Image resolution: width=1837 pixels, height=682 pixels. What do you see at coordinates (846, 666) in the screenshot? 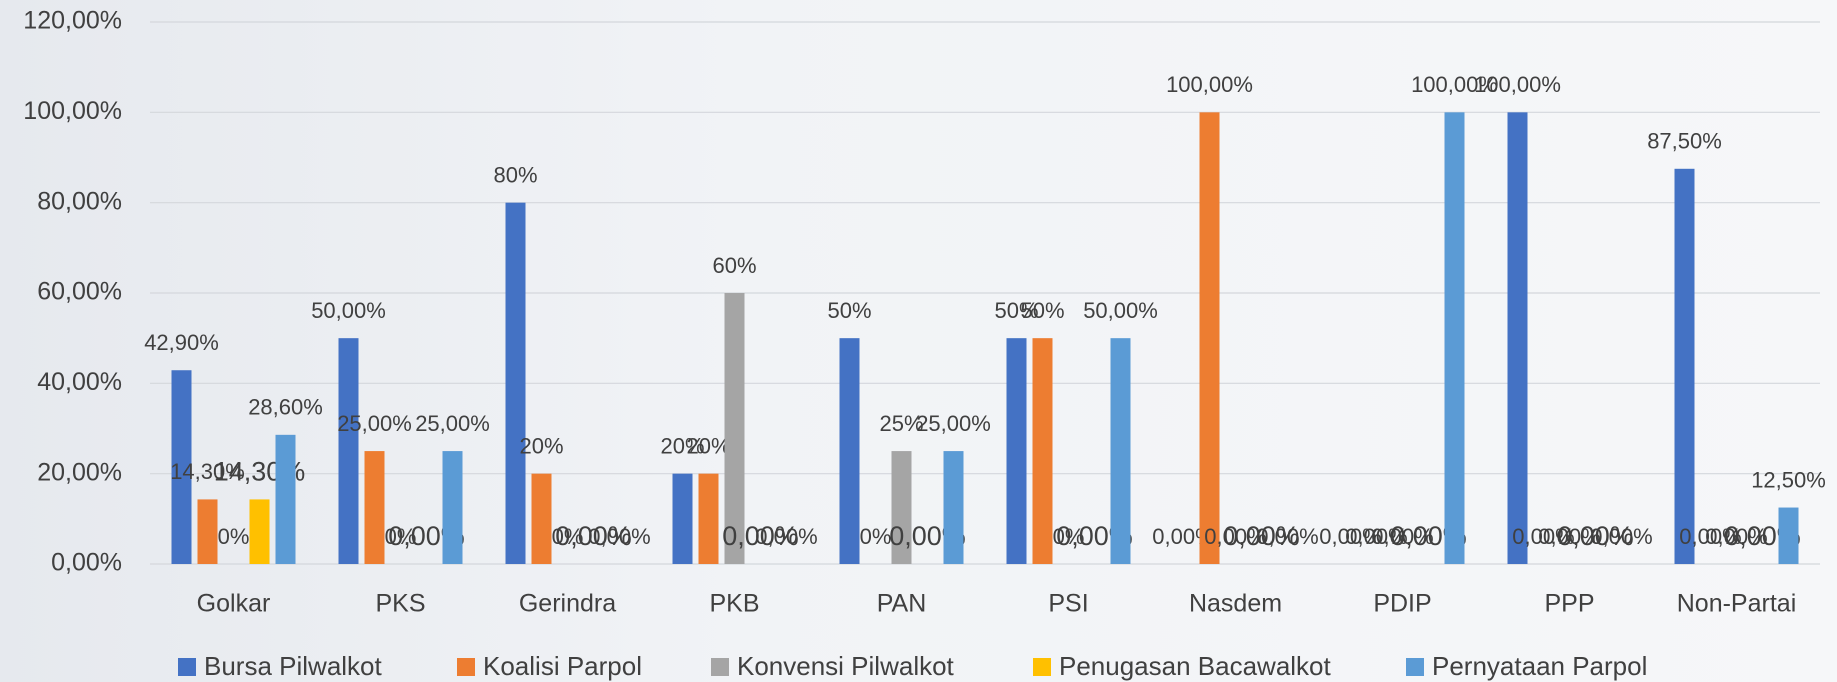
I see `legend-label: Konvensi Pilwalkot` at bounding box center [846, 666].